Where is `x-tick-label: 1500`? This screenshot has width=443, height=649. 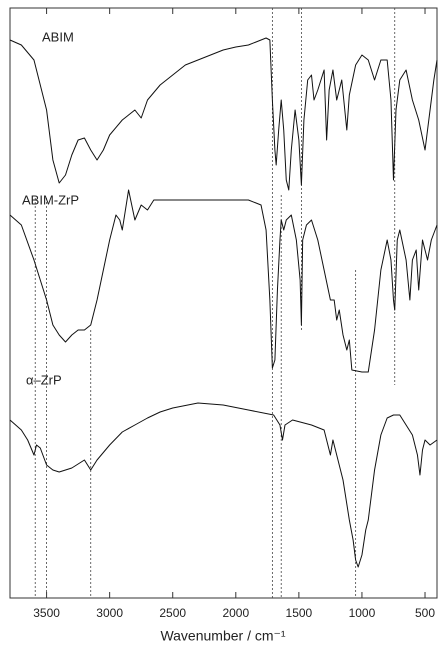 x-tick-label: 1500 is located at coordinates (299, 613).